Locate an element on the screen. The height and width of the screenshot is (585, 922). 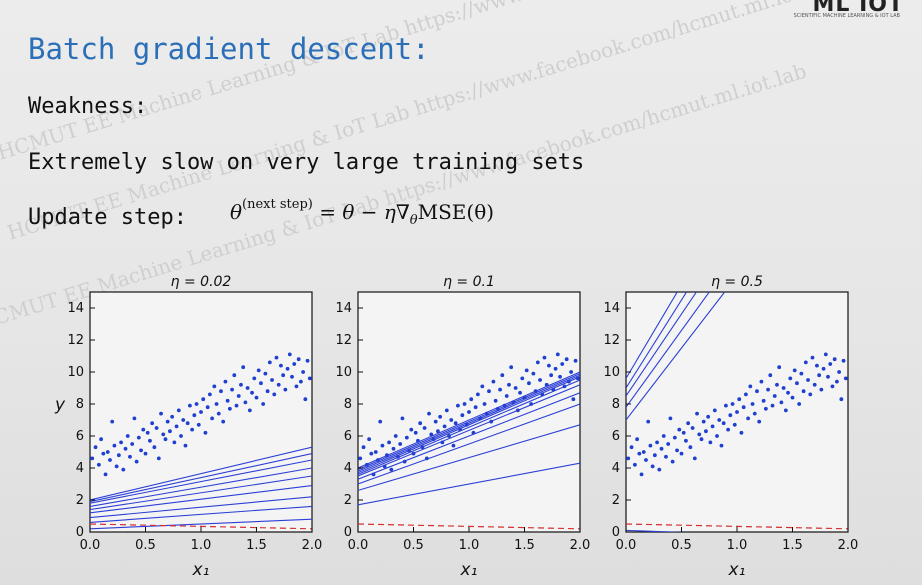
update-step-label: Update step: is located at coordinates (107, 217).